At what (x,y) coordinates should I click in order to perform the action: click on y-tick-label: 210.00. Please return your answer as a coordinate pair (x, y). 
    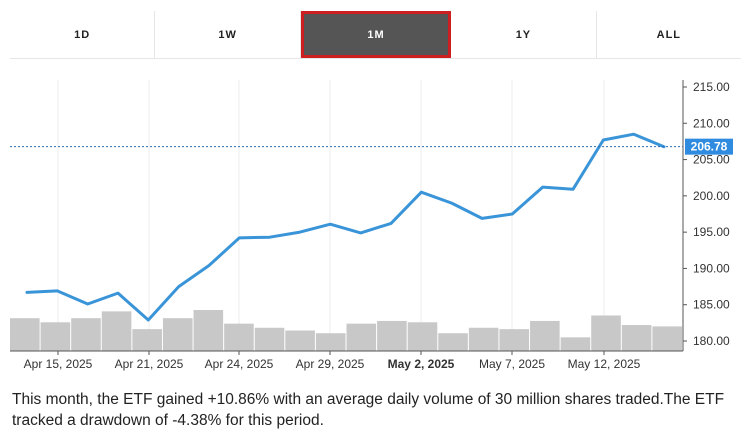
    Looking at the image, I should click on (711, 123).